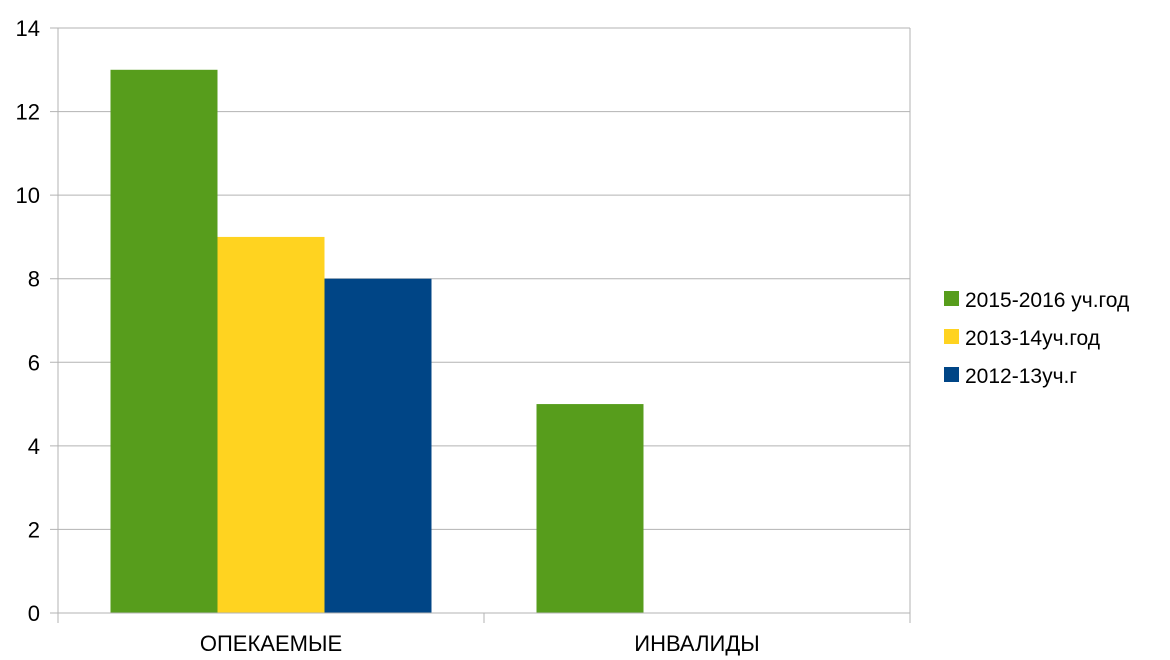 The height and width of the screenshot is (660, 1170). Describe the element at coordinates (28, 112) in the screenshot. I see `y-tick-label: 12` at that location.